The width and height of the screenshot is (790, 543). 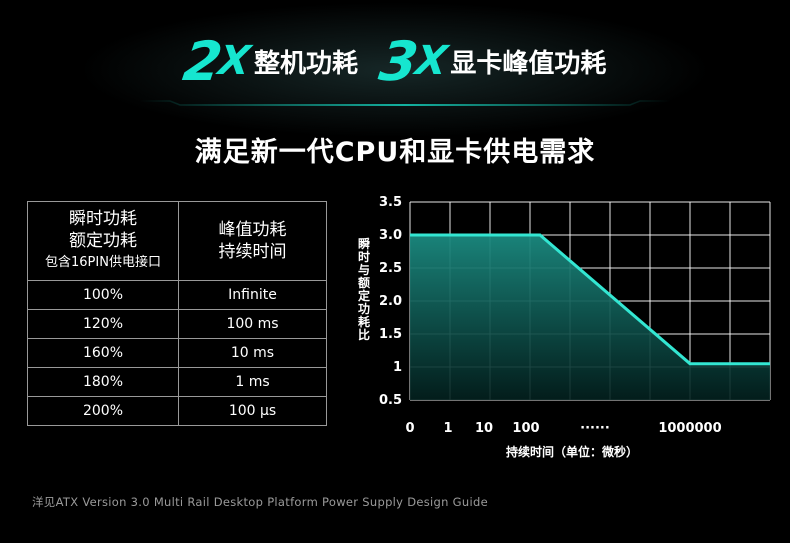 I want to click on header-line: 额定功耗, so click(x=103, y=241).